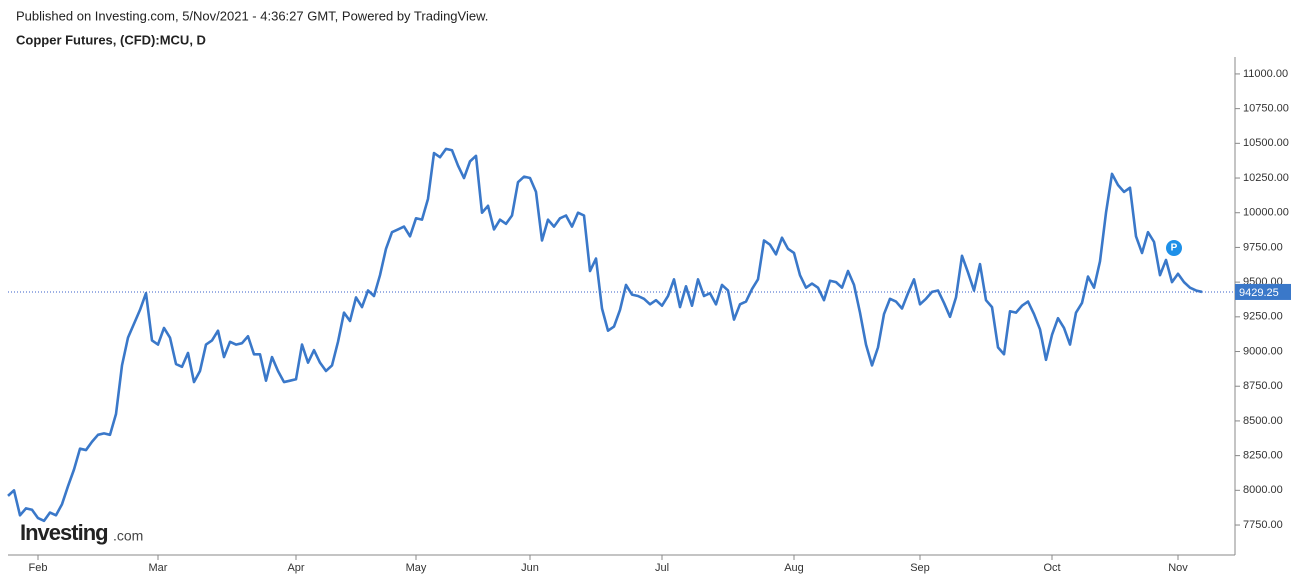 This screenshot has width=1299, height=580. What do you see at coordinates (1266, 109) in the screenshot?
I see `y-tick-label: 10750.00` at bounding box center [1266, 109].